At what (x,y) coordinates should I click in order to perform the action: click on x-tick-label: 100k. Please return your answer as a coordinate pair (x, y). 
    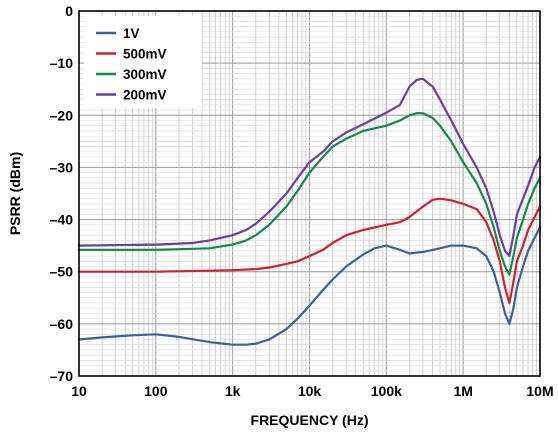
    Looking at the image, I should click on (386, 391).